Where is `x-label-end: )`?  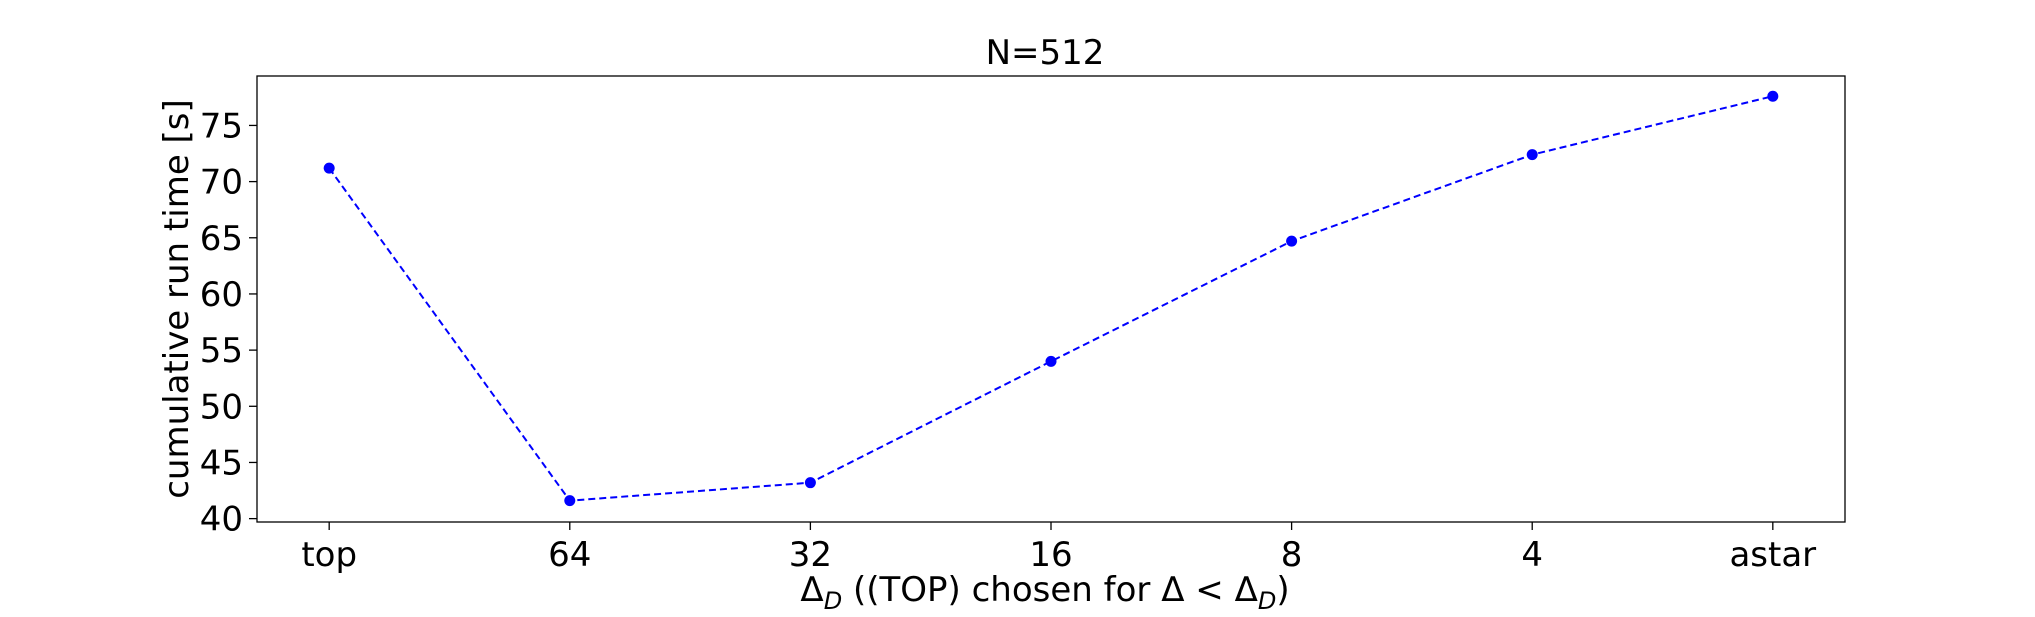
x-label-end: ) is located at coordinates (1282, 590).